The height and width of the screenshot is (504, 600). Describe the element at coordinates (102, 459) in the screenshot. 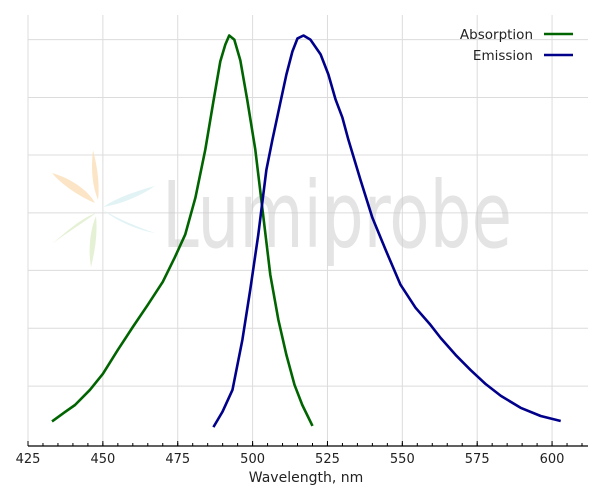

I see `x-tick-label: 450` at that location.